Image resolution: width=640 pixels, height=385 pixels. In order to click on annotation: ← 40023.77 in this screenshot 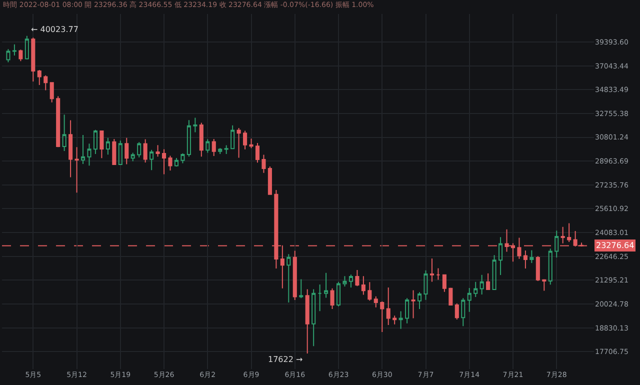, I will do `click(54, 29)`.